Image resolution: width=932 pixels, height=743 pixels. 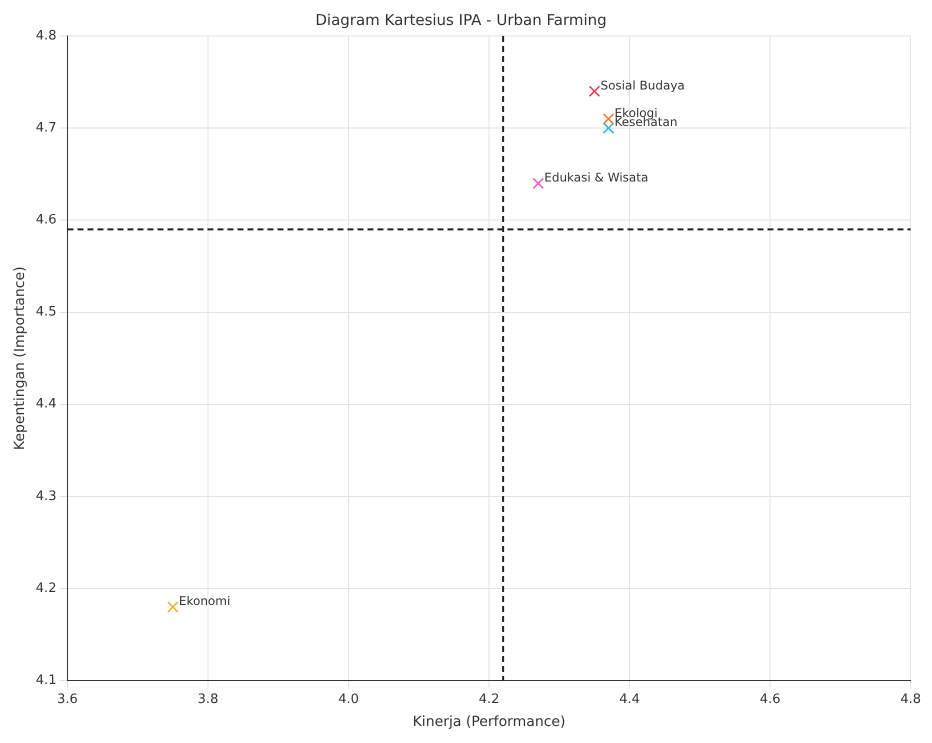 What do you see at coordinates (489, 699) in the screenshot?
I see `x-tick-label: 4.2` at bounding box center [489, 699].